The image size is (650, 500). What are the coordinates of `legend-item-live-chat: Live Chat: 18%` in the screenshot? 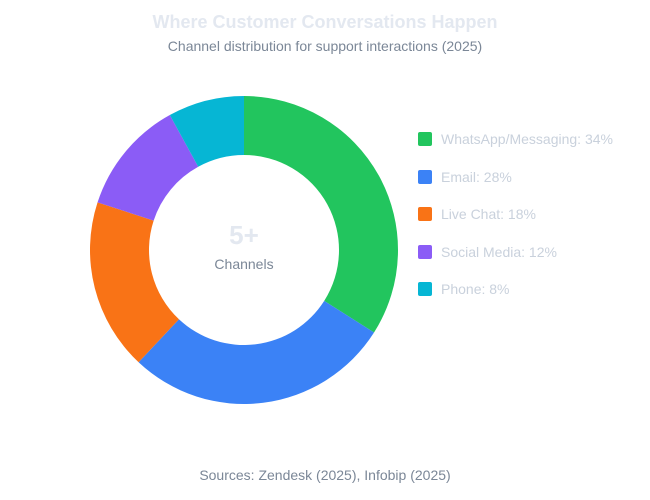 It's located at (515, 214).